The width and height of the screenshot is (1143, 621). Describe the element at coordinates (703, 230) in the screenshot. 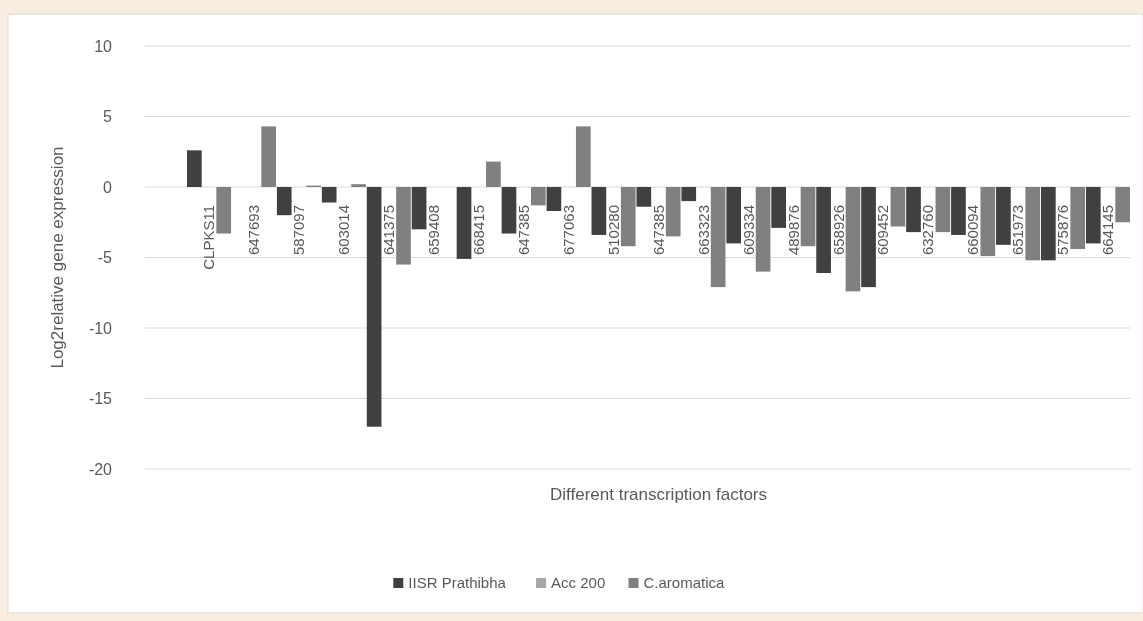

I see `x-tick-label: 663323` at that location.